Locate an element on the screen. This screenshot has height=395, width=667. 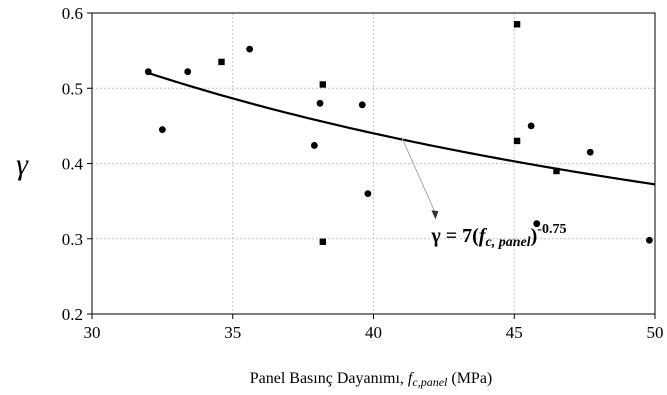
x-axis-label-subscript: c,panel is located at coordinates (430, 382).